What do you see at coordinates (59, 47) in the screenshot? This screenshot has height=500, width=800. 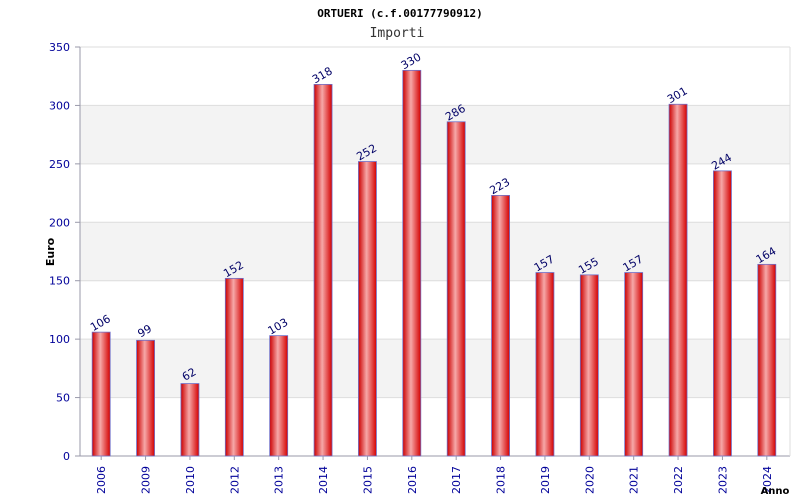 I see `y-tick-label: 350` at bounding box center [59, 47].